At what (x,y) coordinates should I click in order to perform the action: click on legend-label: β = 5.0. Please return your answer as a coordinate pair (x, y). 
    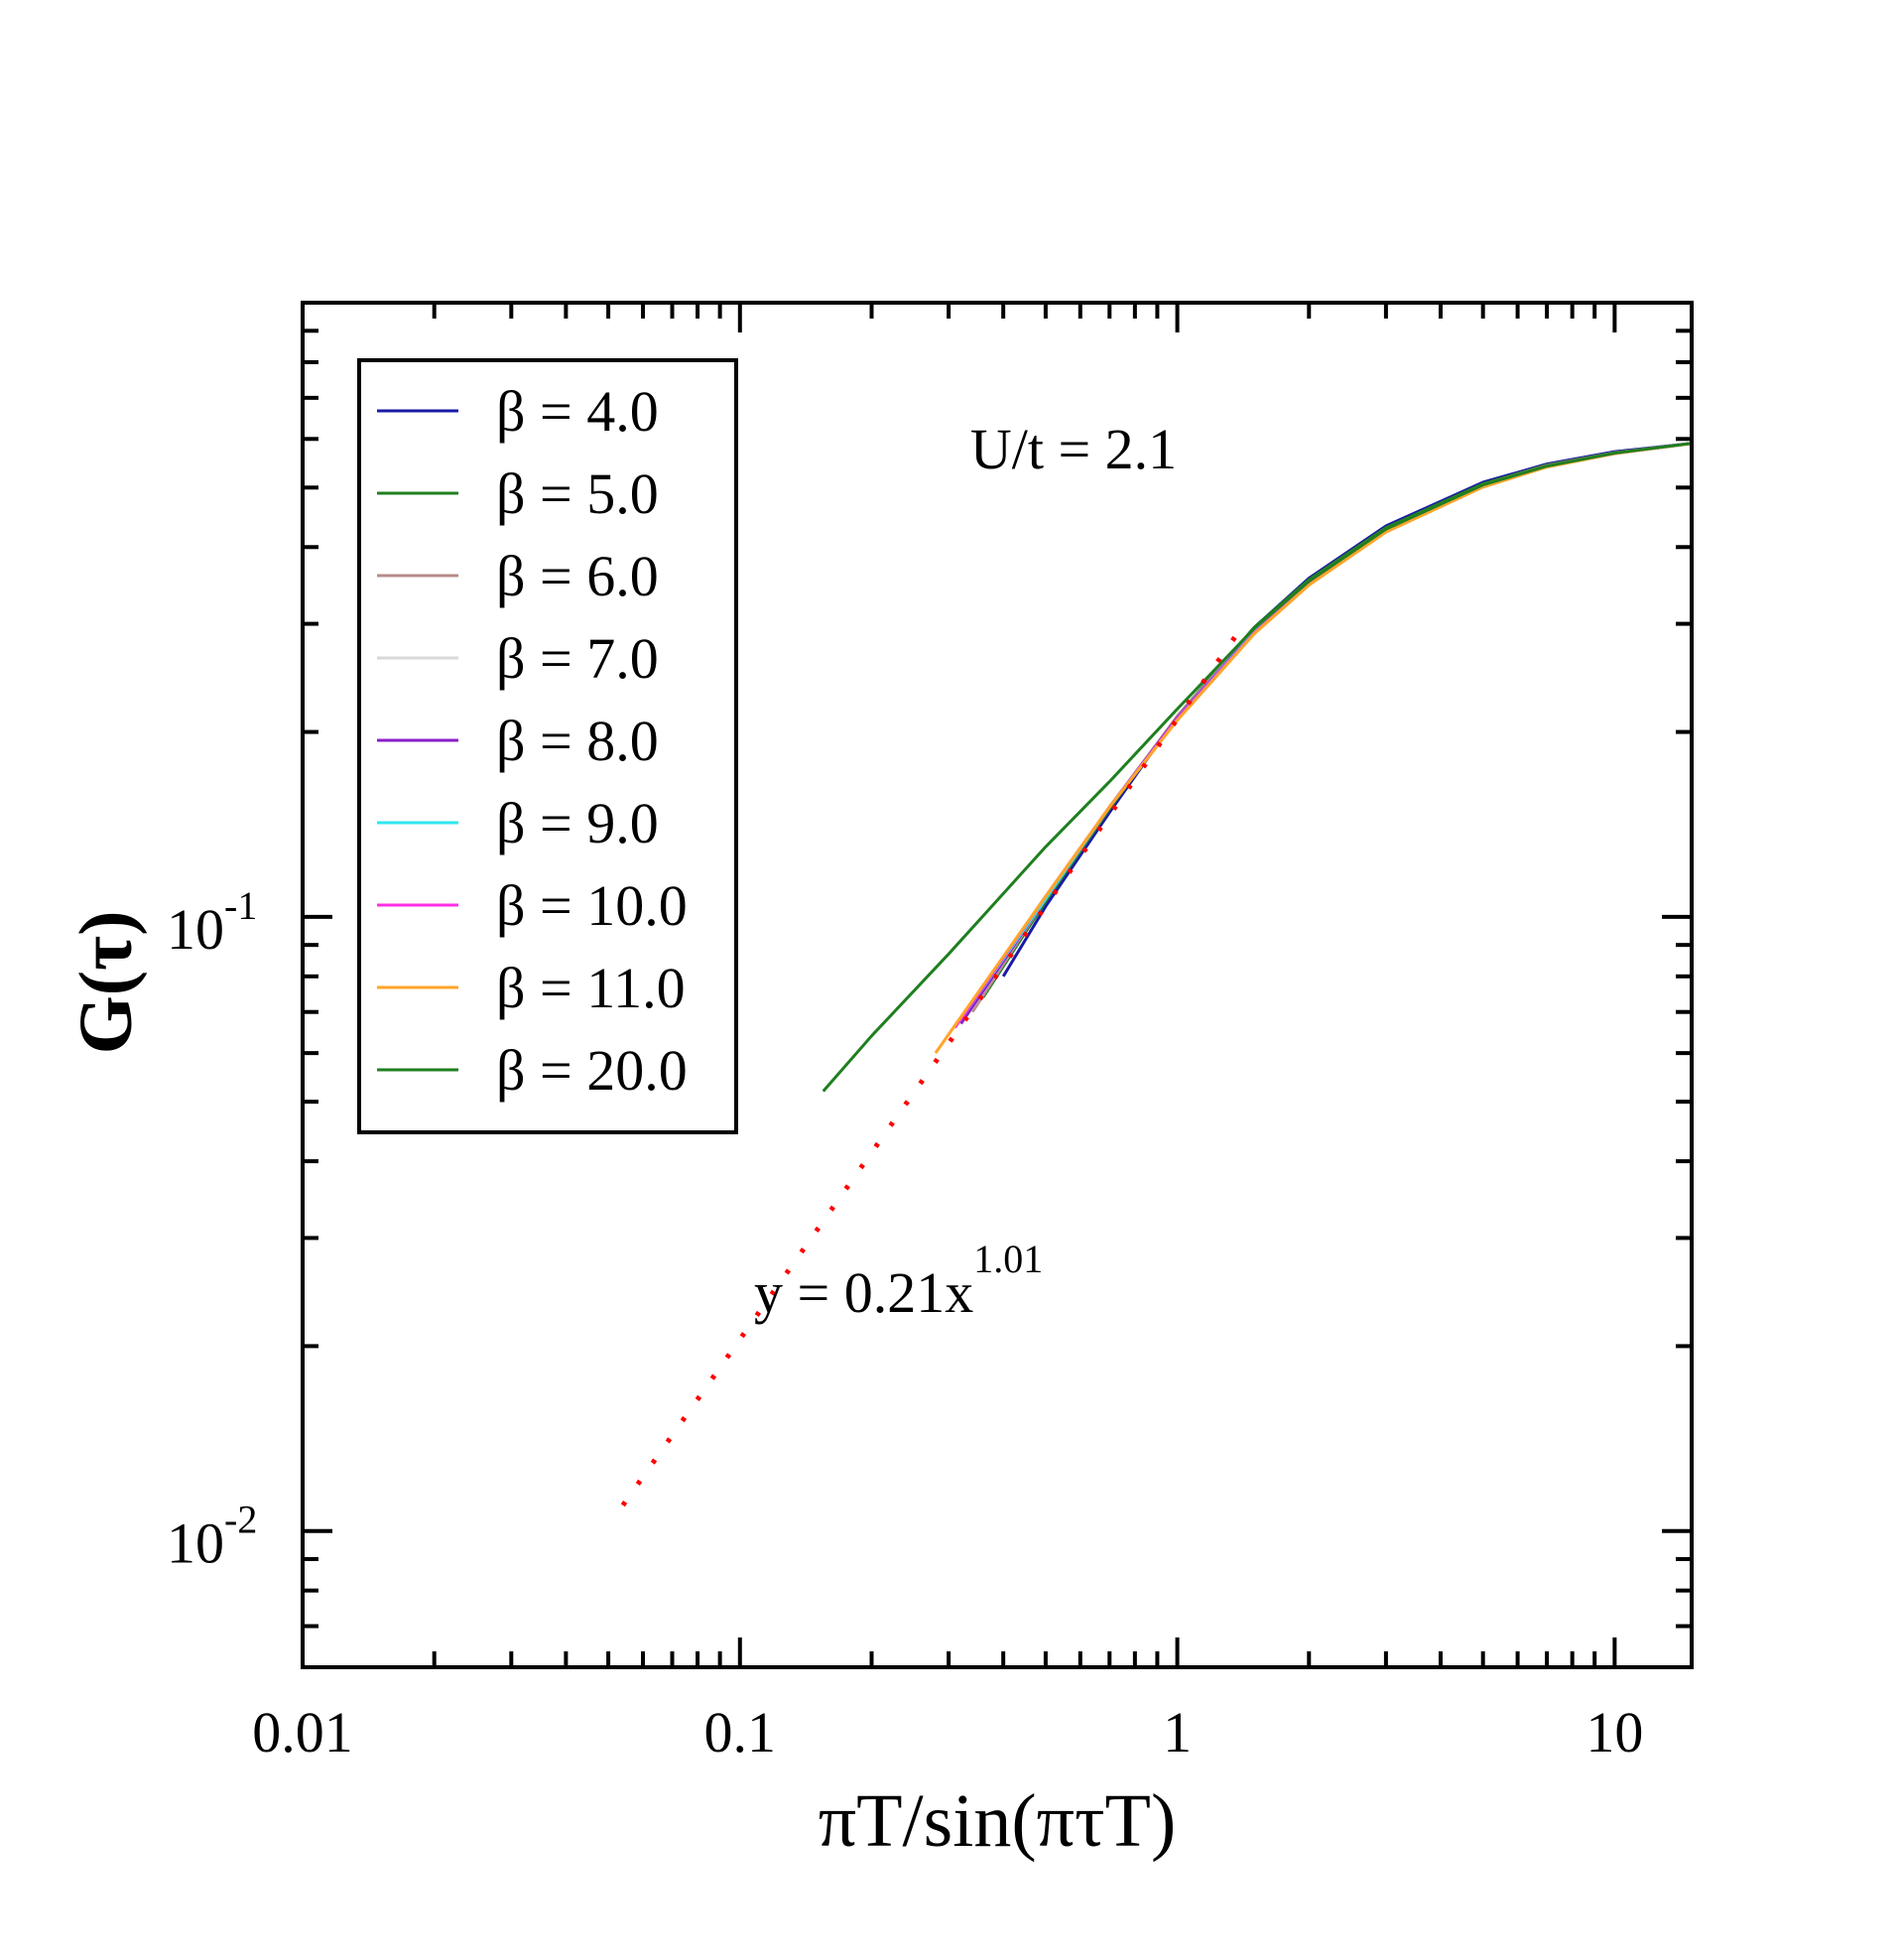
    Looking at the image, I should click on (577, 493).